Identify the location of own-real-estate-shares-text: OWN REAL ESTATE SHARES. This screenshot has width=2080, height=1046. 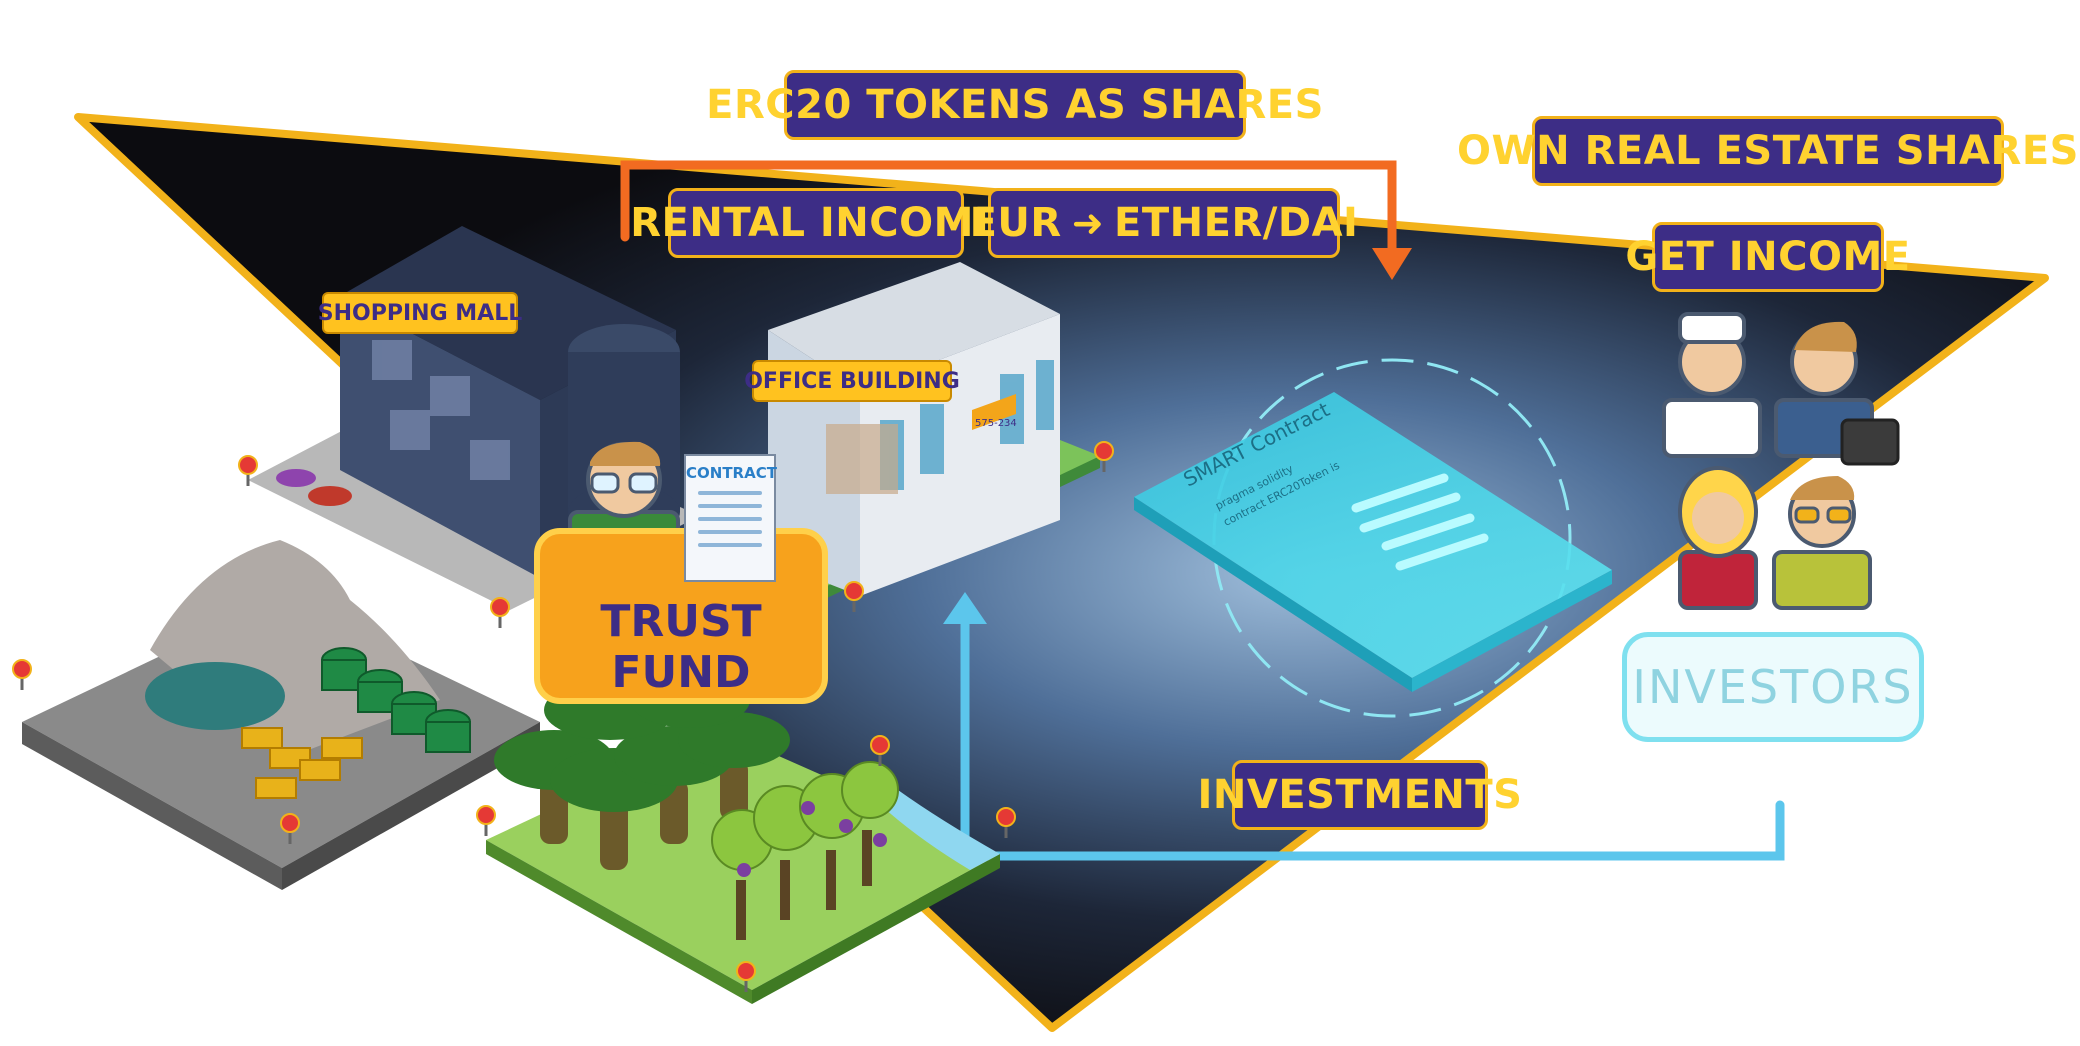
(1768, 151).